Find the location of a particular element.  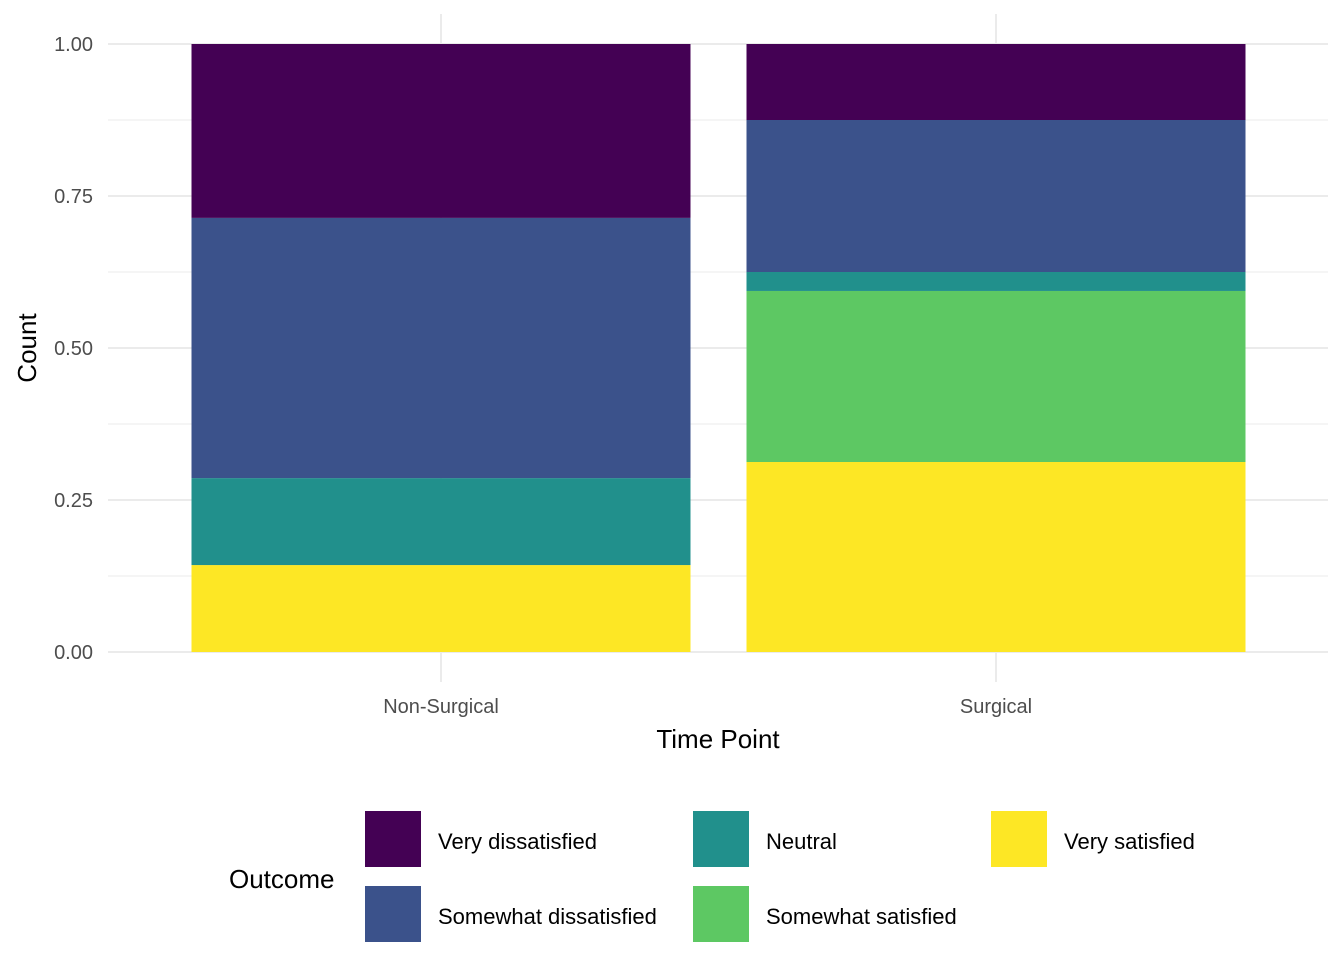

legend-label: Very dissatisfied is located at coordinates (517, 841).